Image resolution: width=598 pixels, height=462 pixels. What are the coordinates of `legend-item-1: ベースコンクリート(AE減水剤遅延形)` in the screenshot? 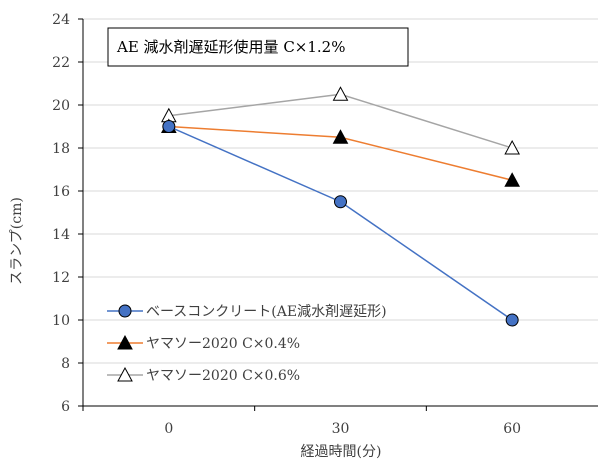 It's located at (247, 311).